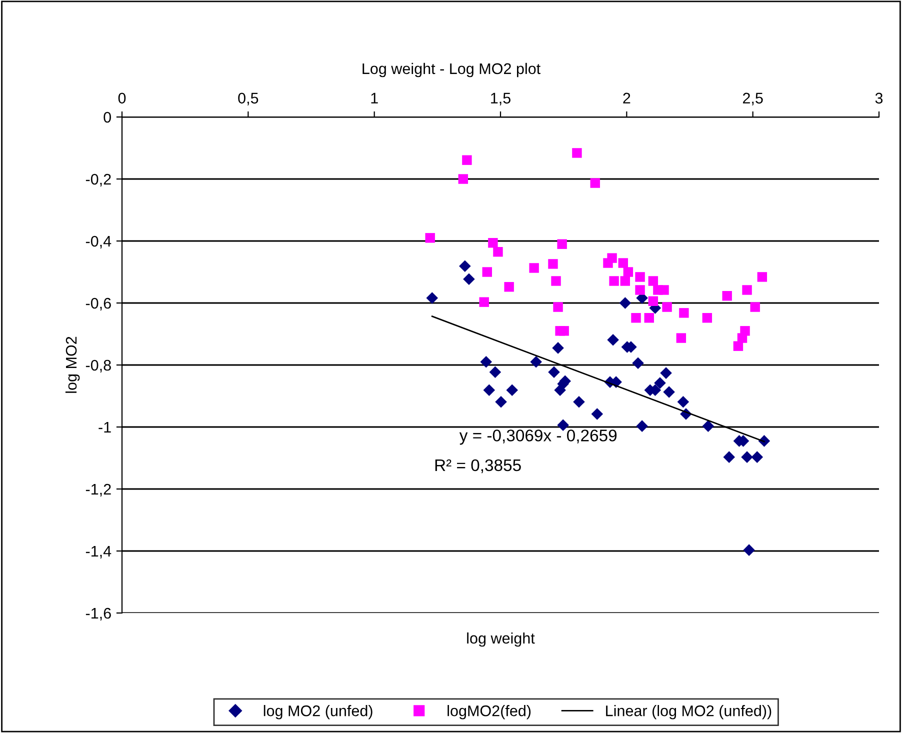 The height and width of the screenshot is (733, 902). What do you see at coordinates (104, 427) in the screenshot?
I see `y-tick-label: -1` at bounding box center [104, 427].